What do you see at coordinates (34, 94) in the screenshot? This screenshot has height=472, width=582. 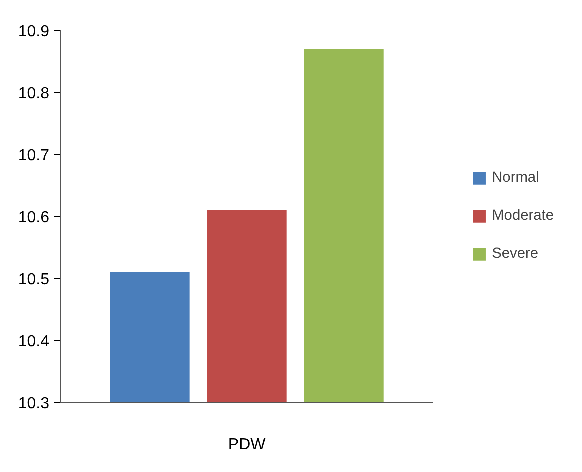 I see `y-tick-label: 10.8` at bounding box center [34, 94].